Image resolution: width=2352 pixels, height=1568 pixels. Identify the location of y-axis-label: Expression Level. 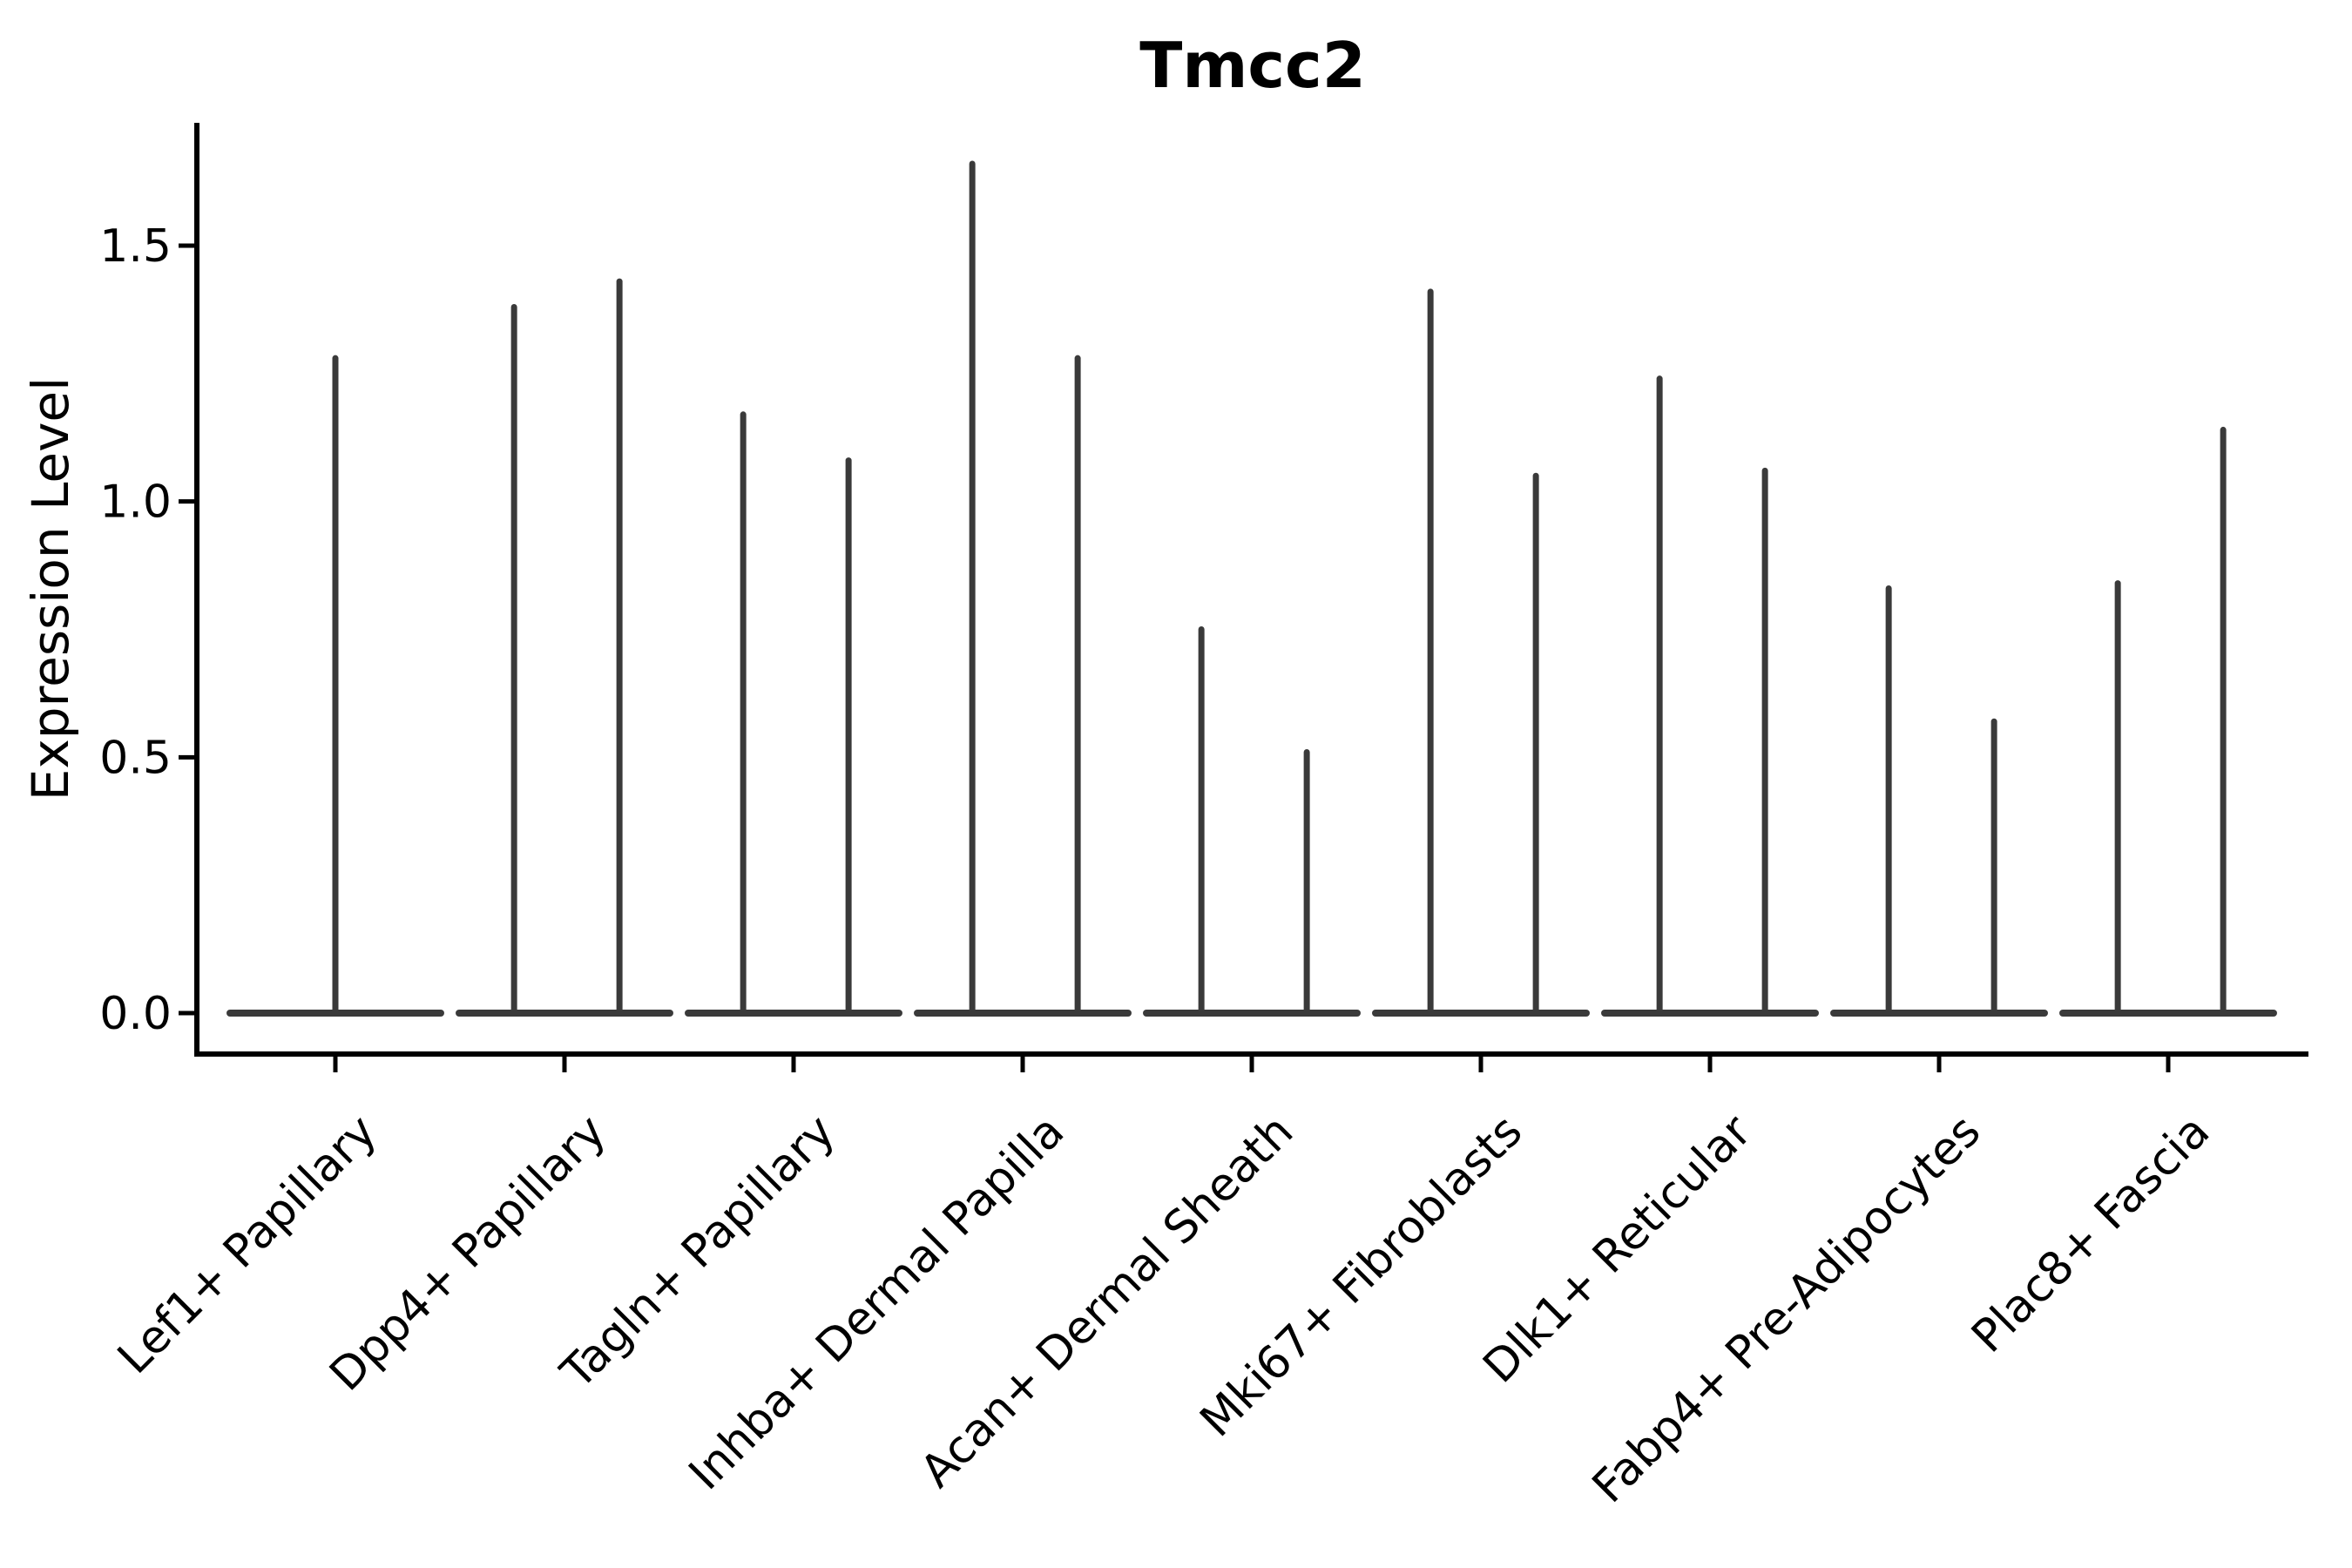
(50, 589).